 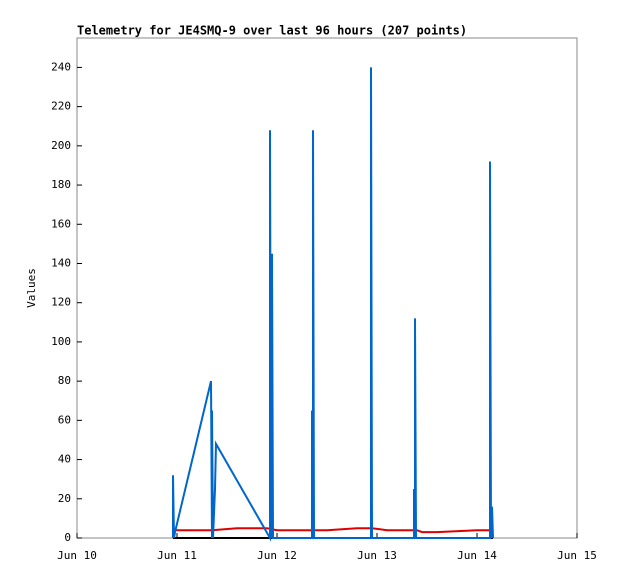 What do you see at coordinates (377, 555) in the screenshot?
I see `x-tick-label: Jun 13` at bounding box center [377, 555].